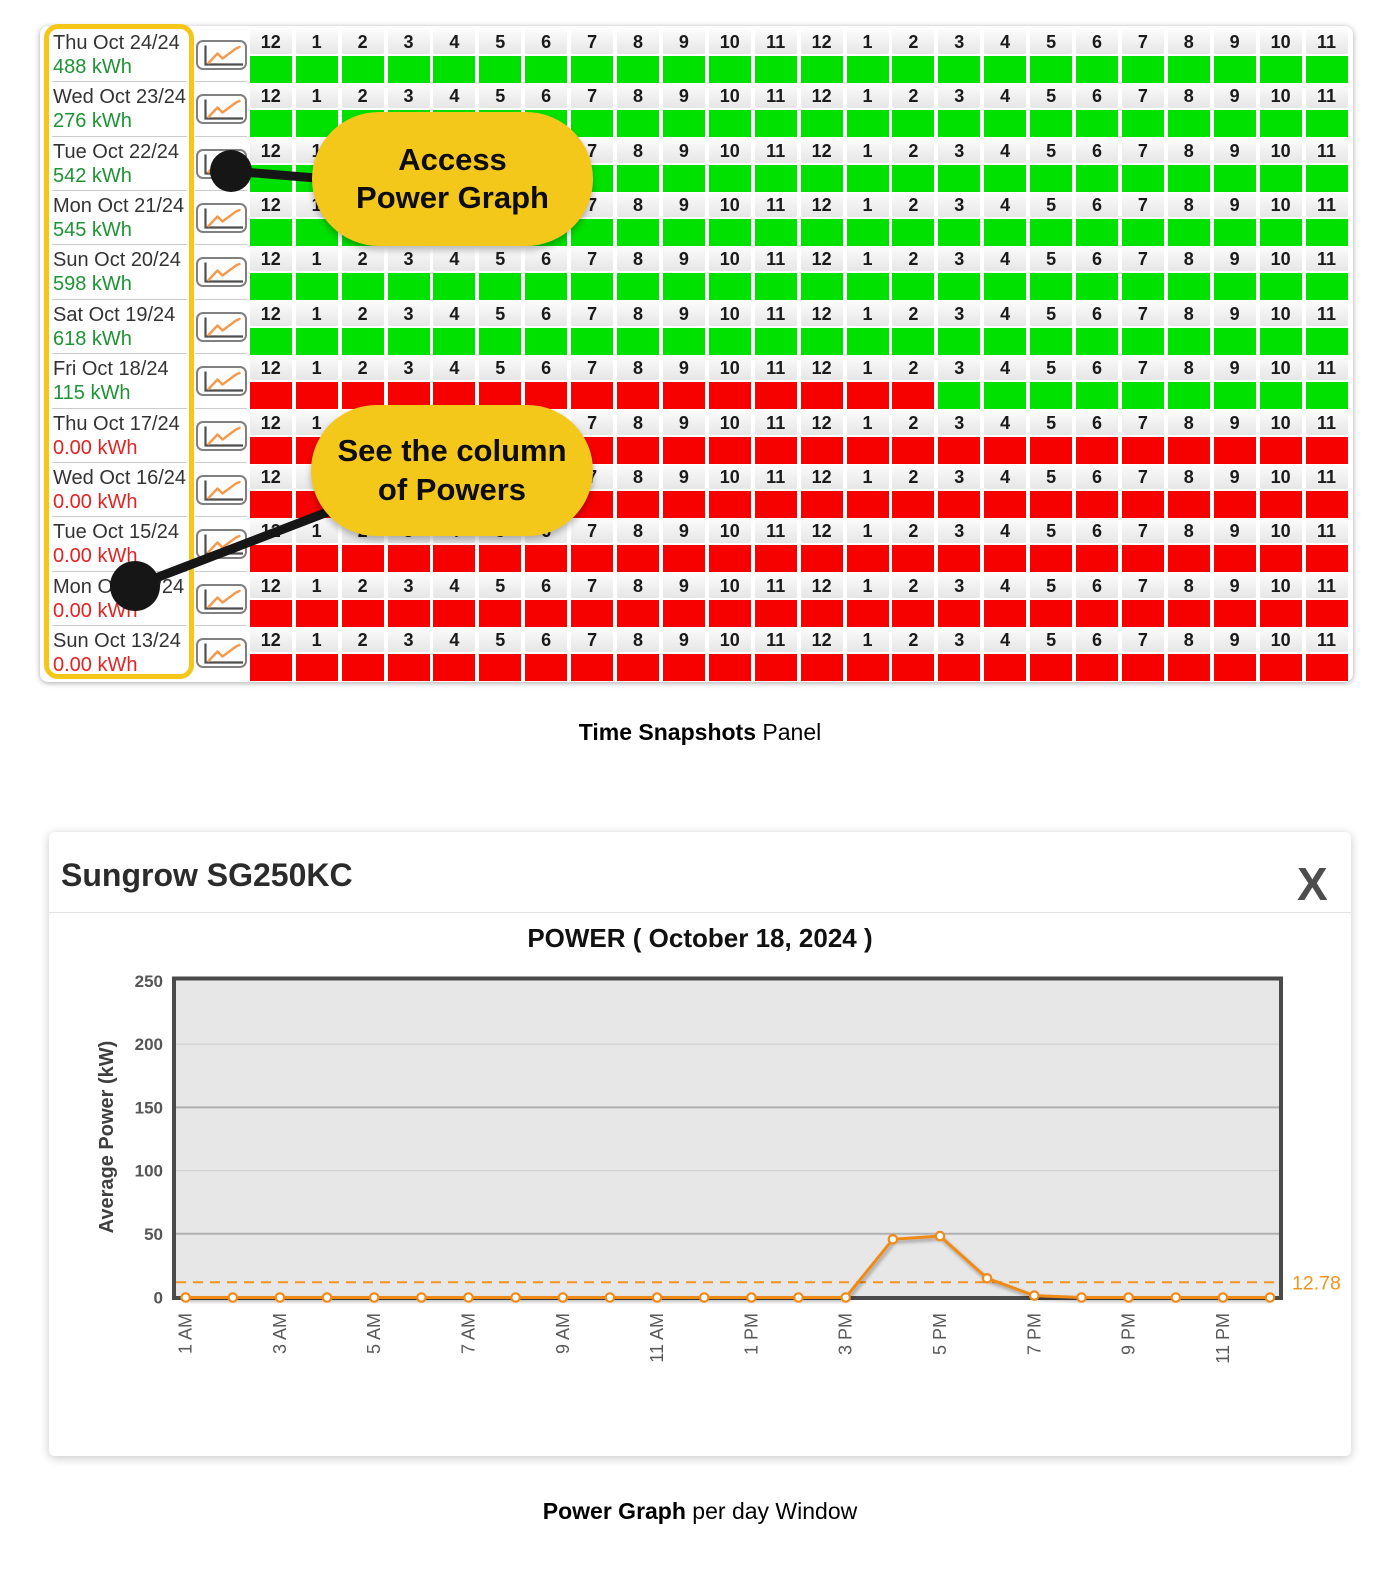 The height and width of the screenshot is (1576, 1400). Describe the element at coordinates (1223, 1338) in the screenshot. I see `svg-text: 11 PM` at that location.